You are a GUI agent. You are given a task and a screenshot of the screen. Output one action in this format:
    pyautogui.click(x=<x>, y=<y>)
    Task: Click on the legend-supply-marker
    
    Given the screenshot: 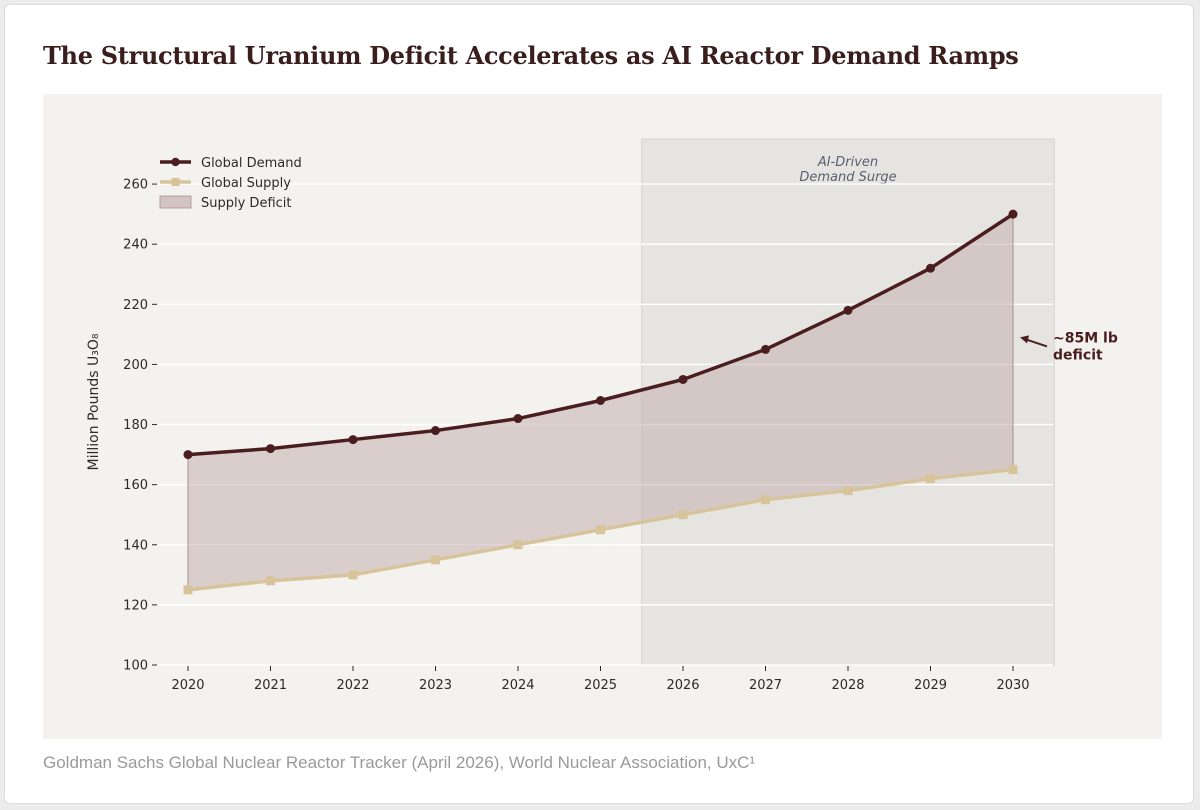 What is the action you would take?
    pyautogui.click(x=175, y=182)
    